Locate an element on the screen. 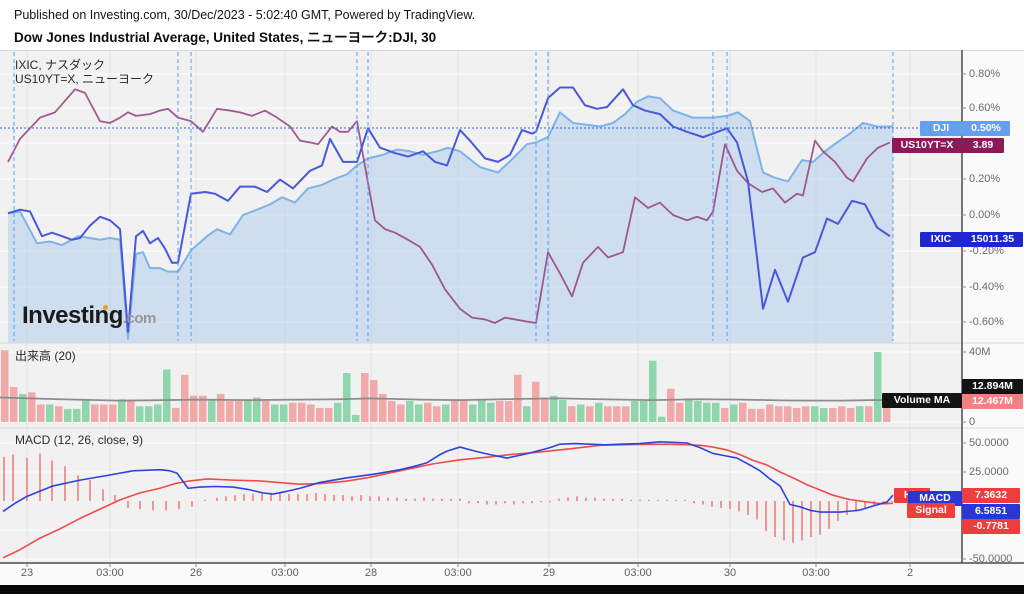 This screenshot has height=594, width=1024. legend-us10yt: US10YT=X, ニューヨーク is located at coordinates (85, 79).